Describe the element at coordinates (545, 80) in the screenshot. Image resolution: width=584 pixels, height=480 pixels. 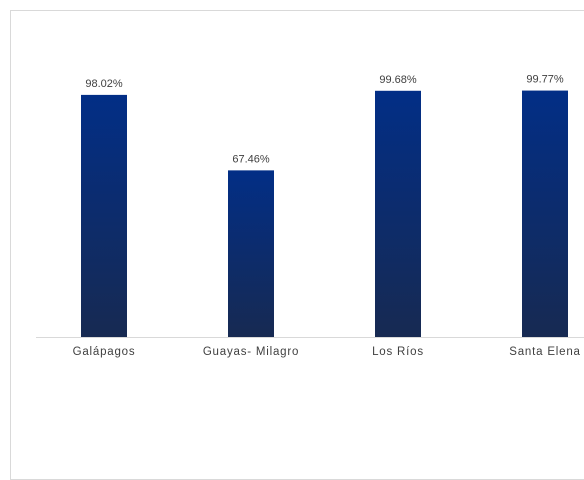
I see `value-label-4: 99.77%` at that location.